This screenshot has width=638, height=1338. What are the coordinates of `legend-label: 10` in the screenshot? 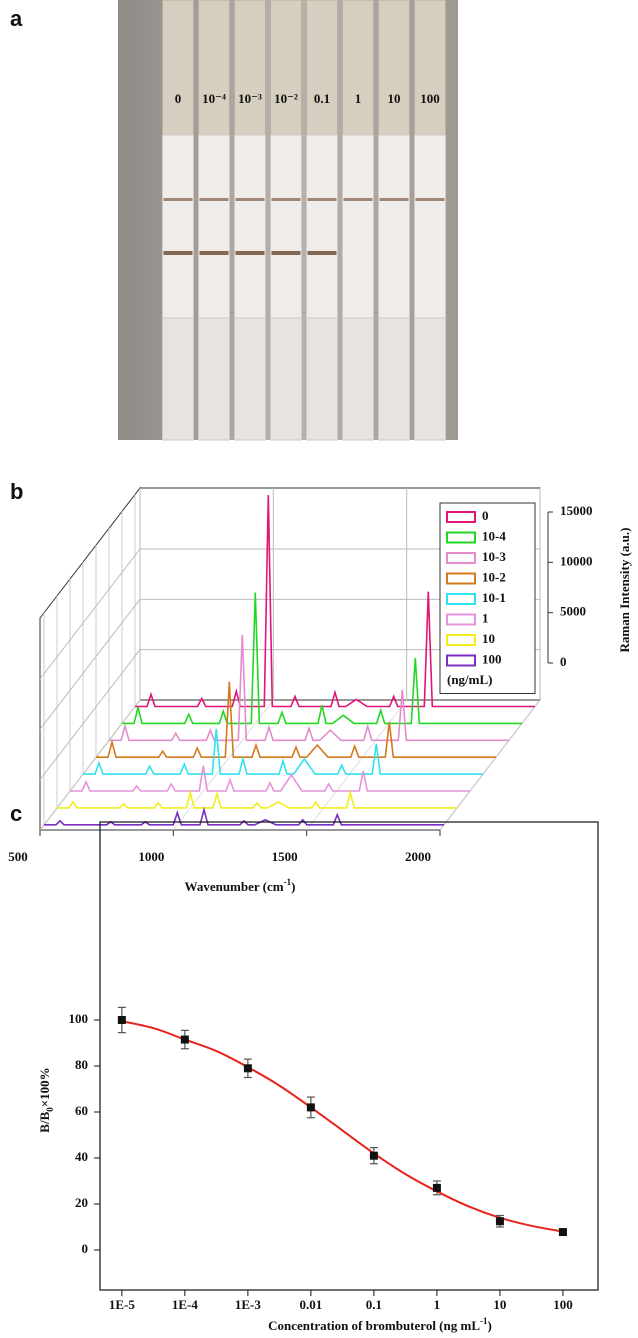 It's located at (488, 638).